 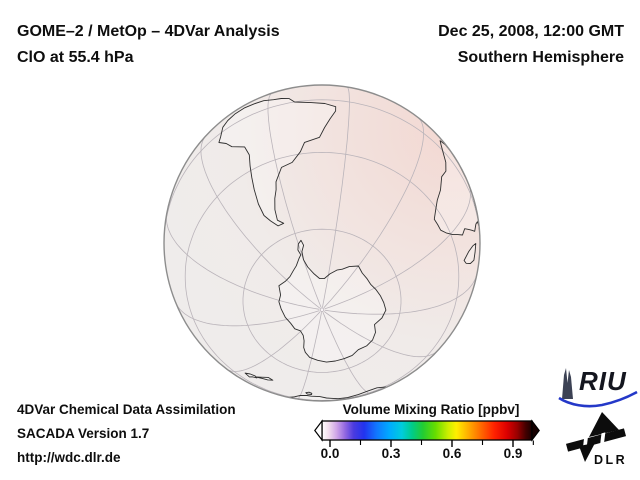 What do you see at coordinates (330, 453) in the screenshot?
I see `colorbar-tick-label: 0.0` at bounding box center [330, 453].